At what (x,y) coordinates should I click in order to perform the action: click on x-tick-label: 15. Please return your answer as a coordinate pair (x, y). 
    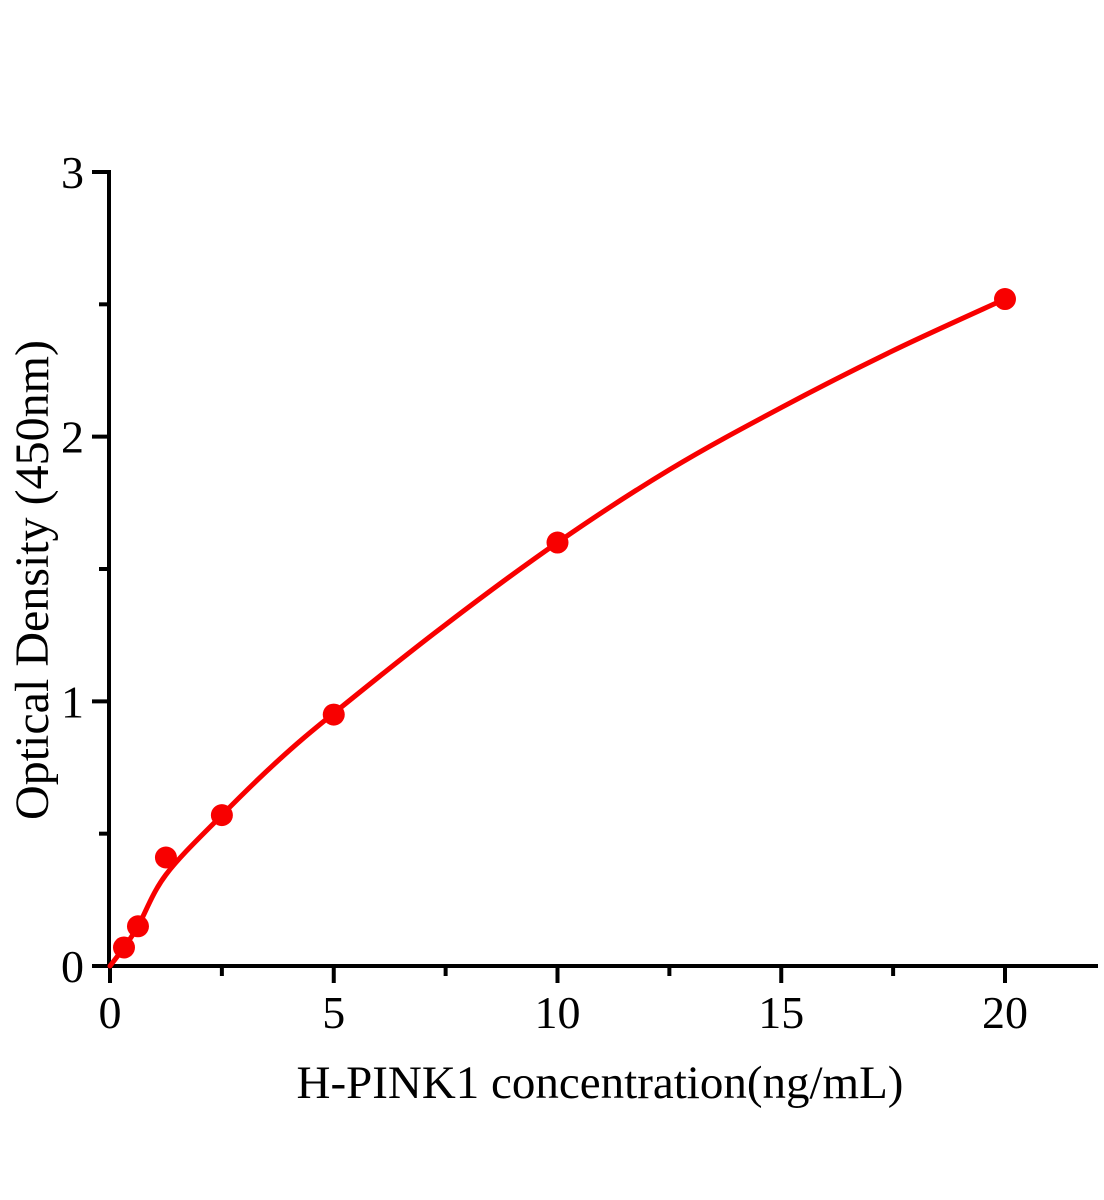
    Looking at the image, I should click on (781, 1012).